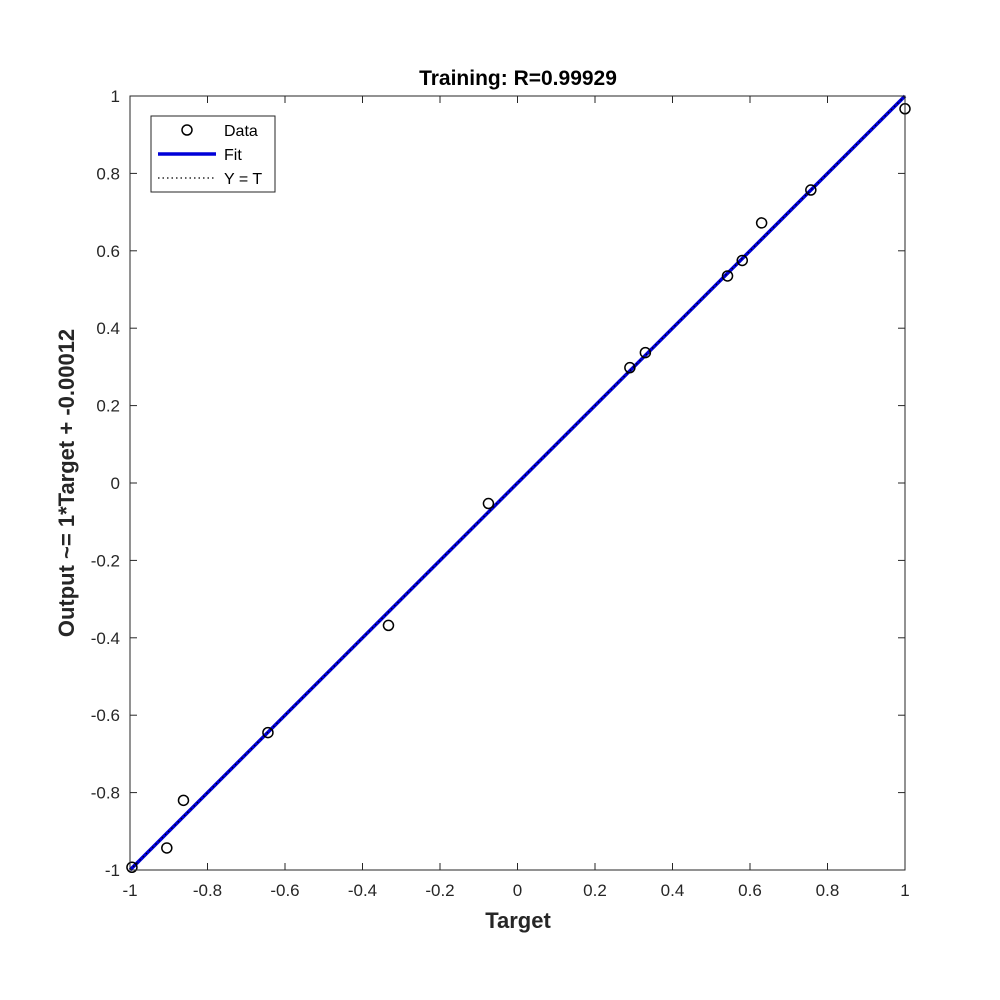 This screenshot has width=1000, height=1000. I want to click on y-tick-label: -1, so click(112, 870).